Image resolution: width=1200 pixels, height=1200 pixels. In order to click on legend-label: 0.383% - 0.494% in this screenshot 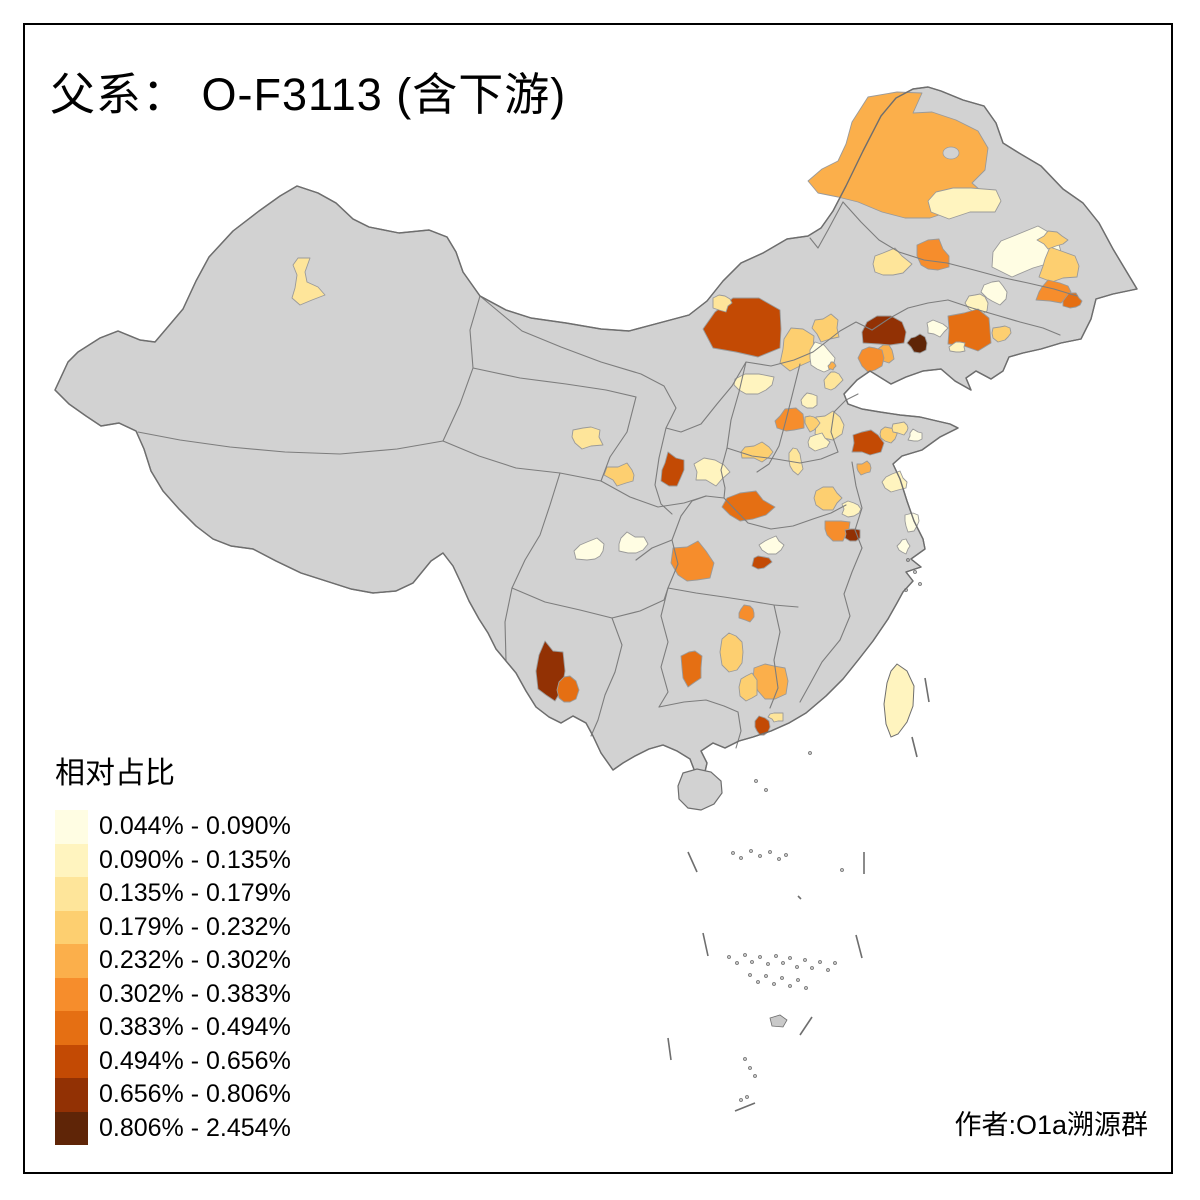, I will do `click(195, 1027)`.